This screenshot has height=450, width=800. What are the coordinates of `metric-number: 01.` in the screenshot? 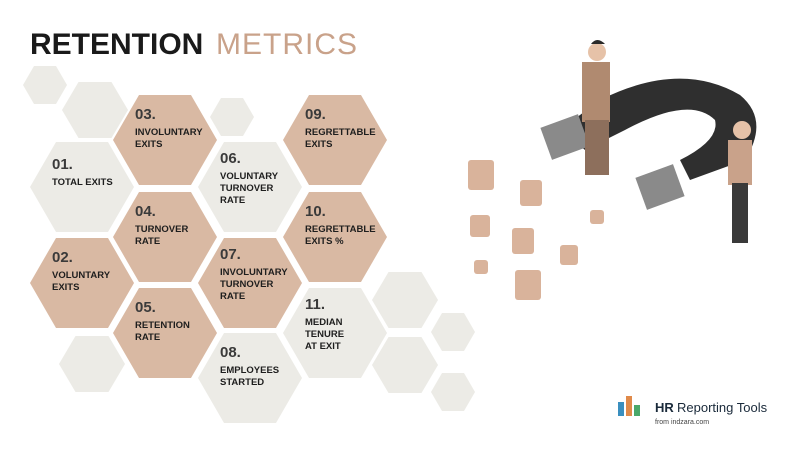 It's located at (62, 164).